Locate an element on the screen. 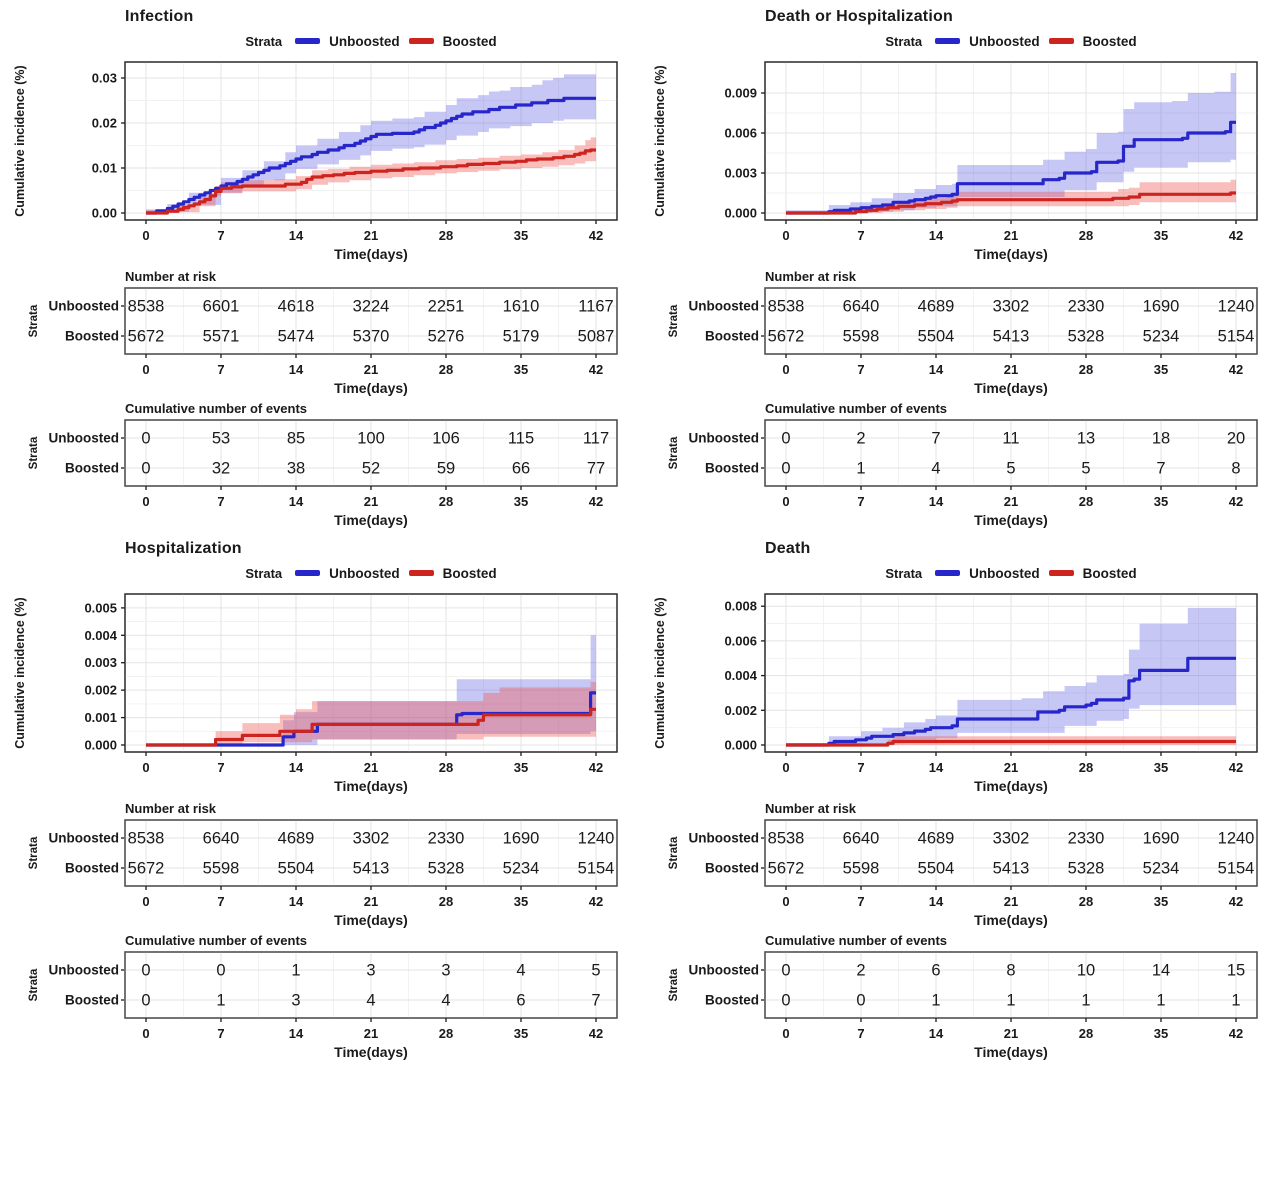 The width and height of the screenshot is (1280, 1193). table-cell: 5328 is located at coordinates (446, 869).